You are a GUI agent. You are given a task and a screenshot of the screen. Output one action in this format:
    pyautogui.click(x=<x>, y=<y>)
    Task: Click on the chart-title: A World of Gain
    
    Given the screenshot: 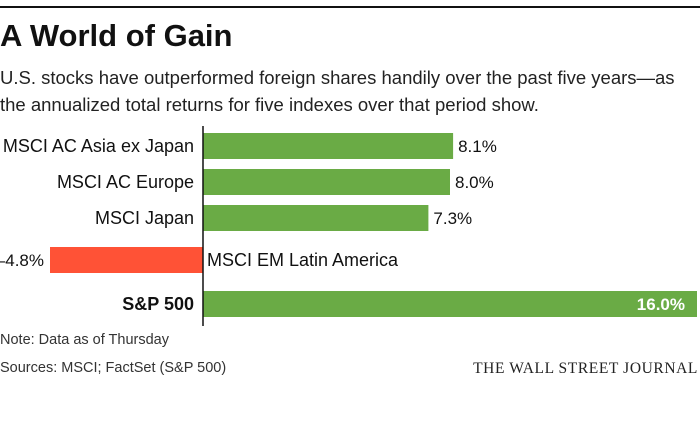 What is the action you would take?
    pyautogui.click(x=116, y=35)
    